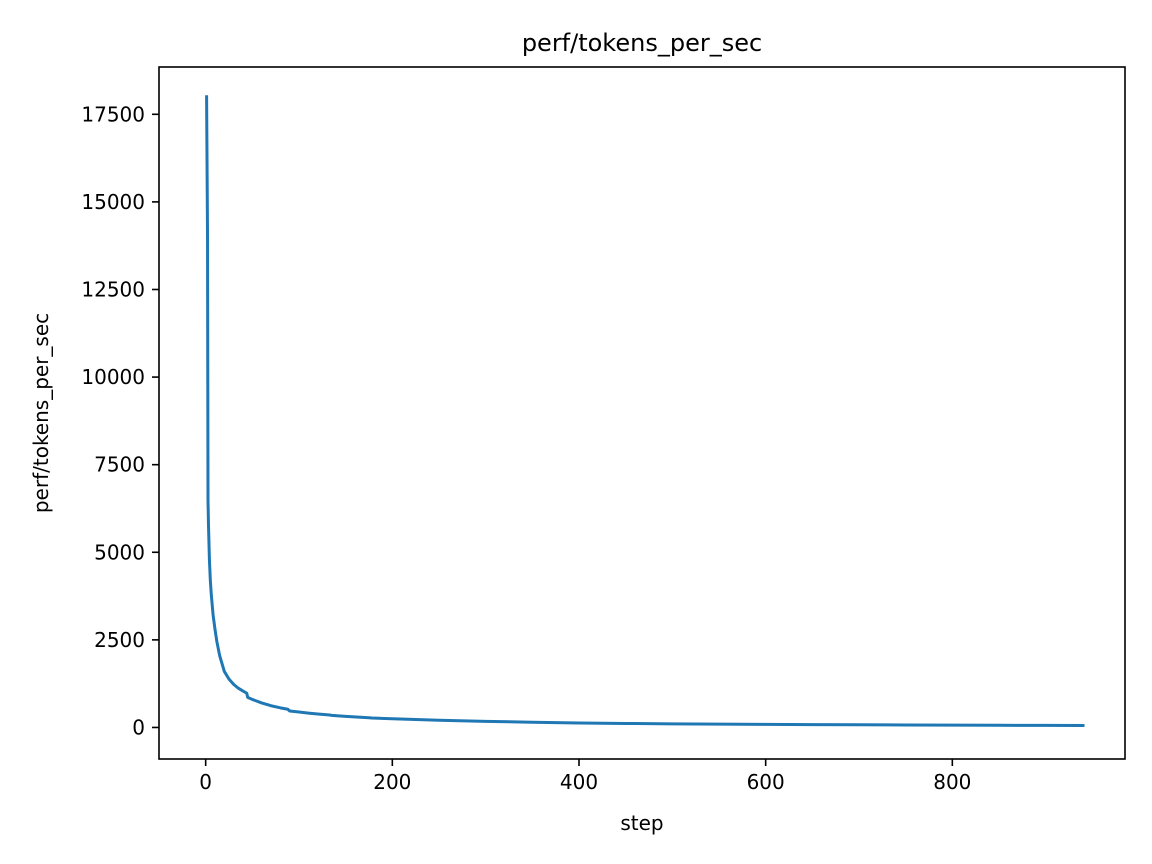 The height and width of the screenshot is (864, 1152). What do you see at coordinates (119, 465) in the screenshot?
I see `y-tick-label: 7500` at bounding box center [119, 465].